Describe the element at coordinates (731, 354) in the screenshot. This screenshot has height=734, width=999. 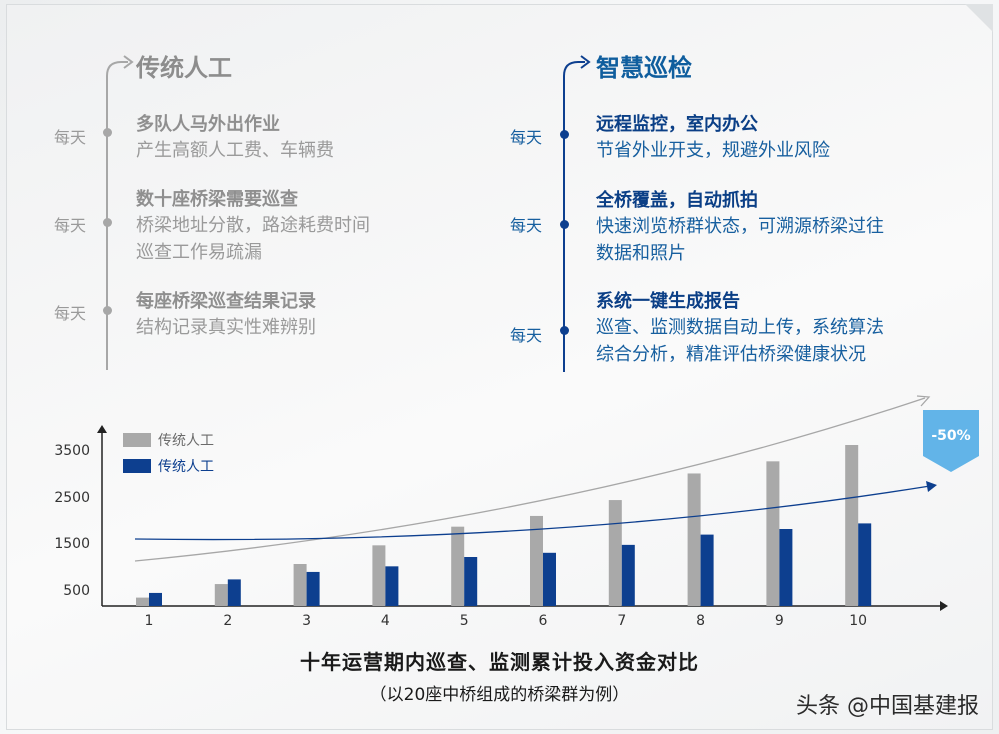
I see `right-item-line-3b: 综合分析，精准评估桥梁健康状况` at that location.